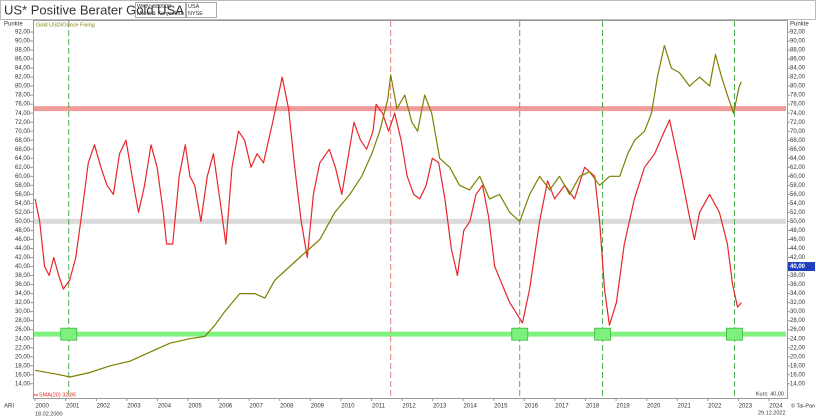 The image size is (816, 419). Describe the element at coordinates (287, 407) in the screenshot. I see `x-tick-label: 2008` at that location.